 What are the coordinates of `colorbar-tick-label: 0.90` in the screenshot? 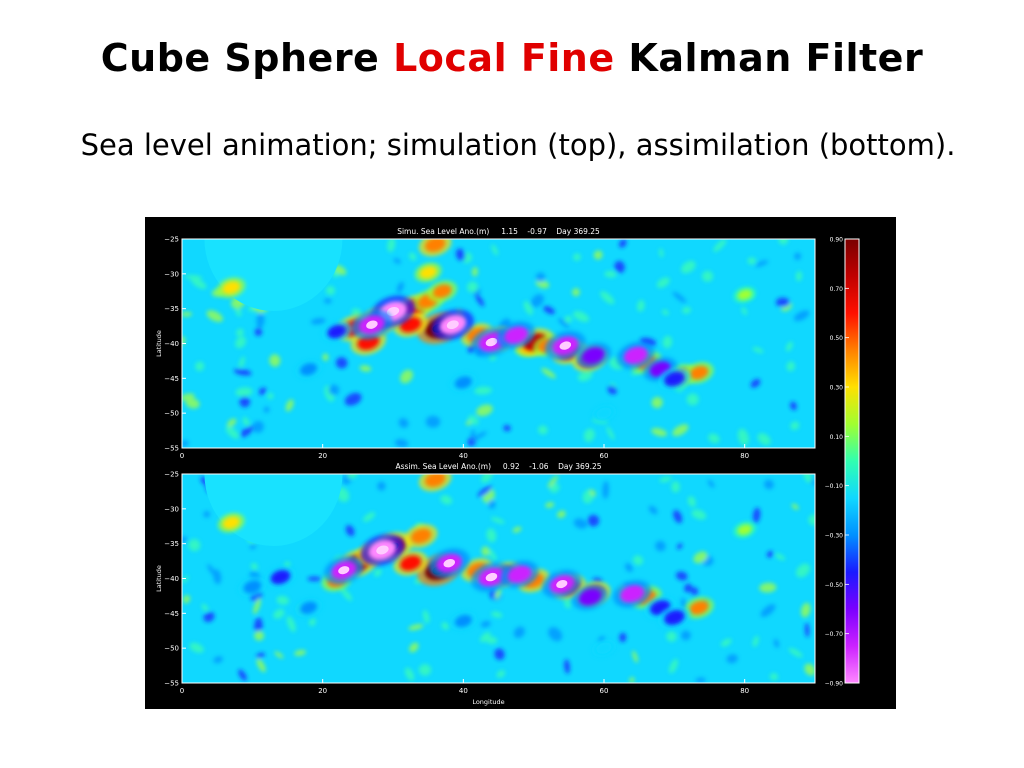 It's located at (837, 240).